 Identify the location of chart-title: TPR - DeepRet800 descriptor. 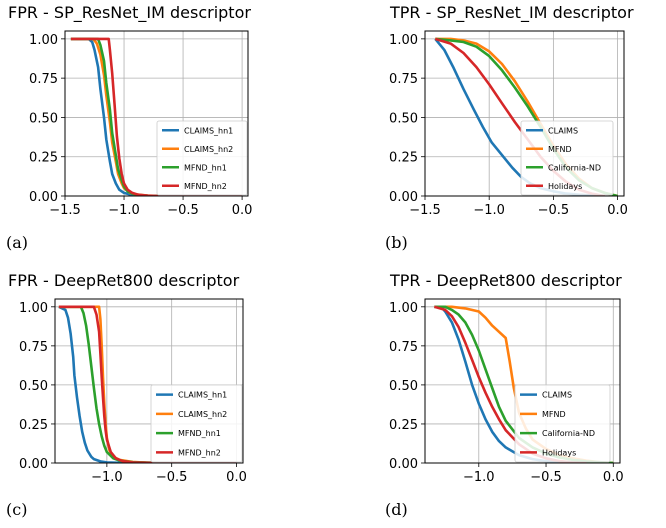
(505, 280).